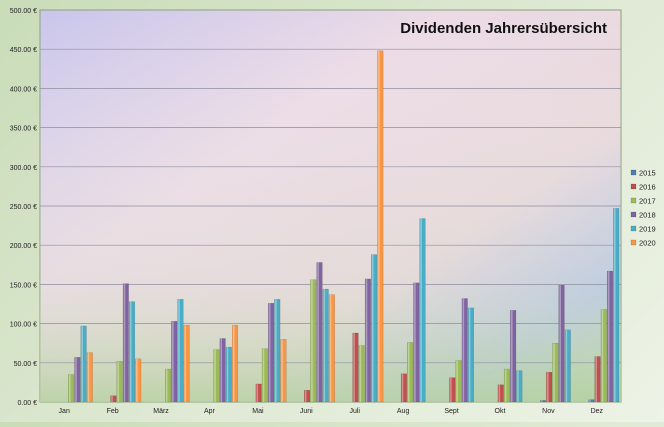 This screenshot has height=427, width=664. What do you see at coordinates (647, 187) in the screenshot?
I see `legend-label: 2016` at bounding box center [647, 187].